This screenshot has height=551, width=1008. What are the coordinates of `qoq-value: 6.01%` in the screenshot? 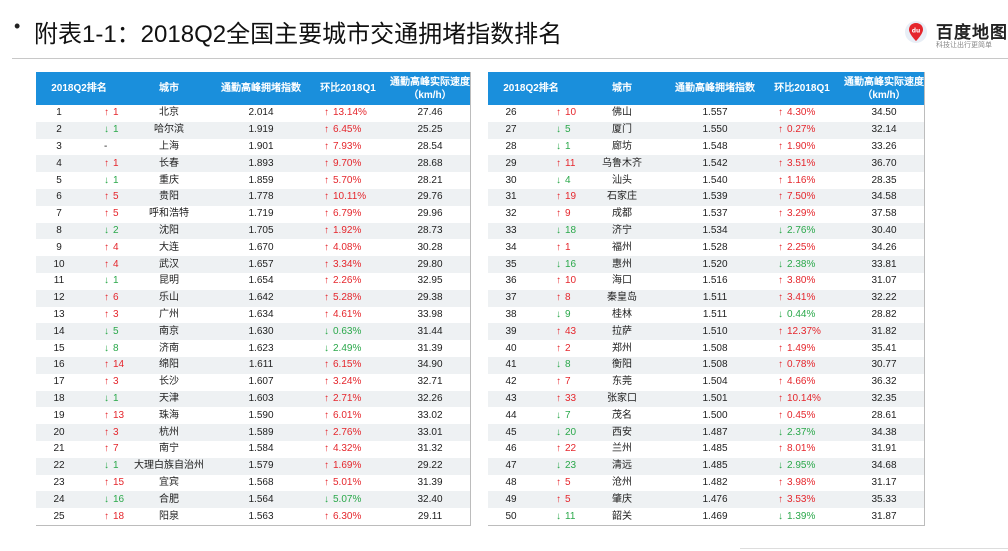 It's located at (347, 415).